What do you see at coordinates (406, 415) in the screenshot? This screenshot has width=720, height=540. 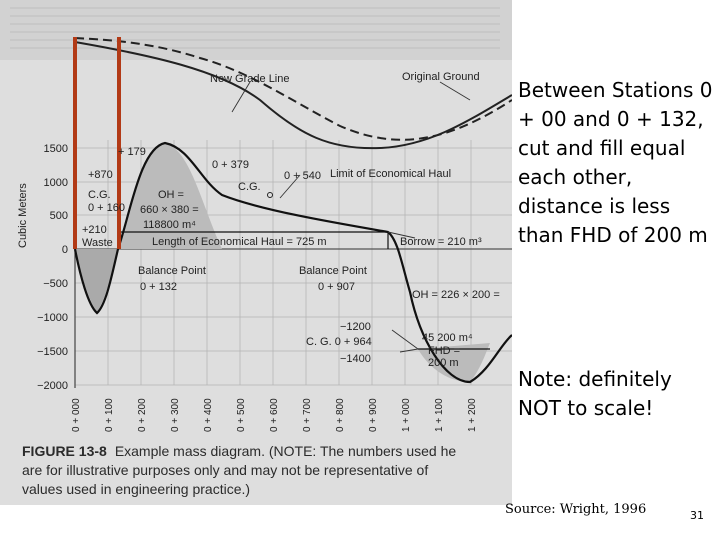 I see `x-tick: 1 + 000` at bounding box center [406, 415].